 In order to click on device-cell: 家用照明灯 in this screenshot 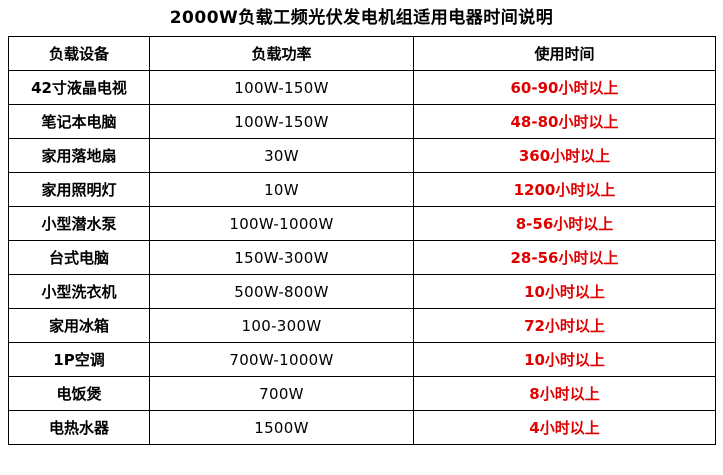, I will do `click(79, 189)`.